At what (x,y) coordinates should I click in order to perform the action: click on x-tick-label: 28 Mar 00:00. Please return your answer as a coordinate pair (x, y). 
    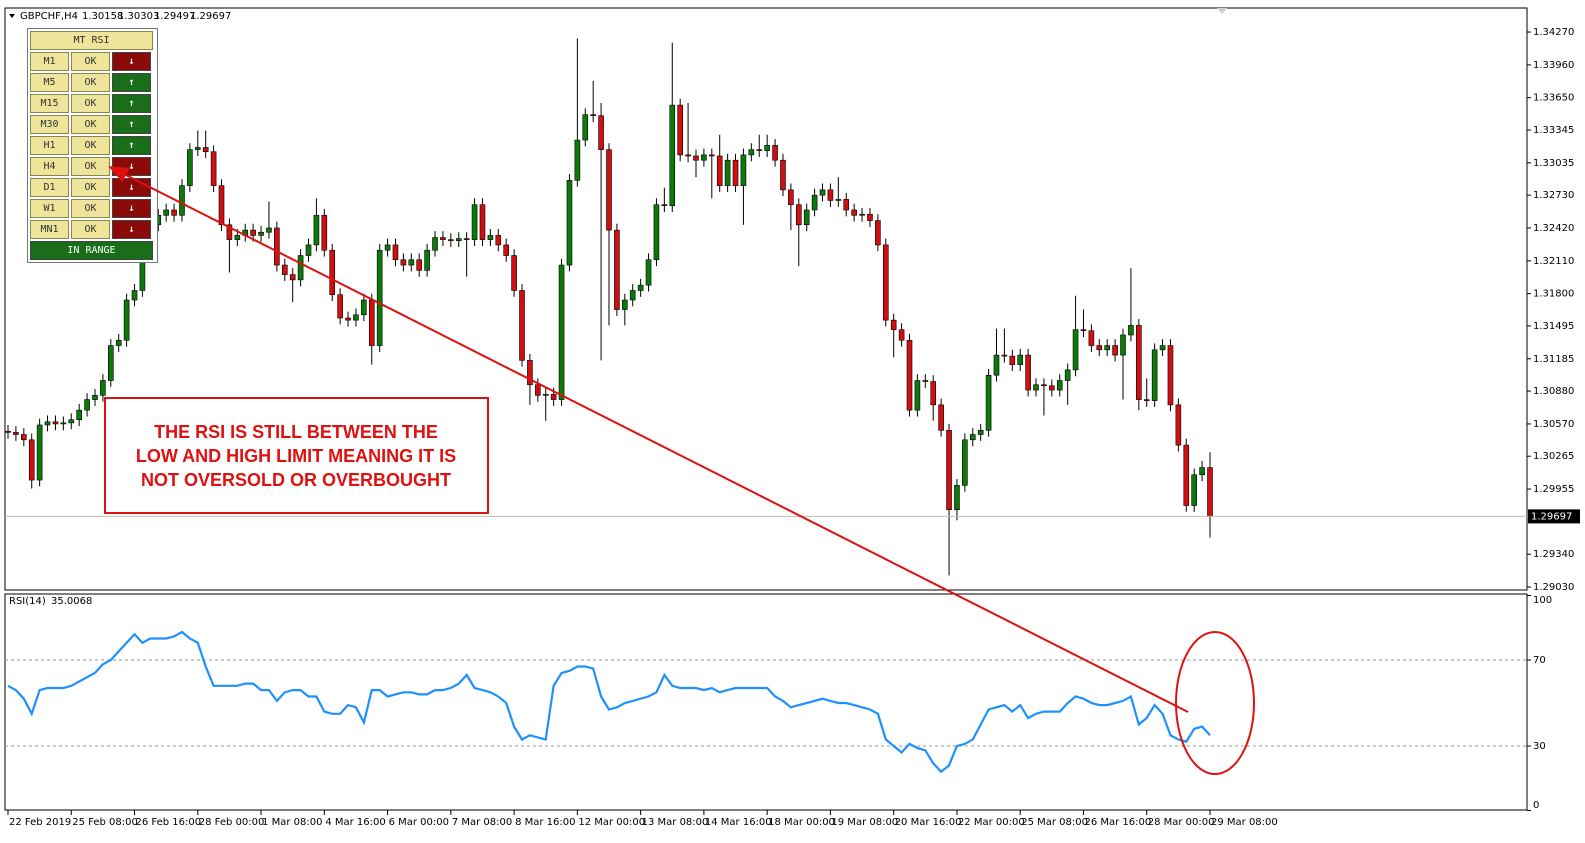
    Looking at the image, I should click on (1181, 822).